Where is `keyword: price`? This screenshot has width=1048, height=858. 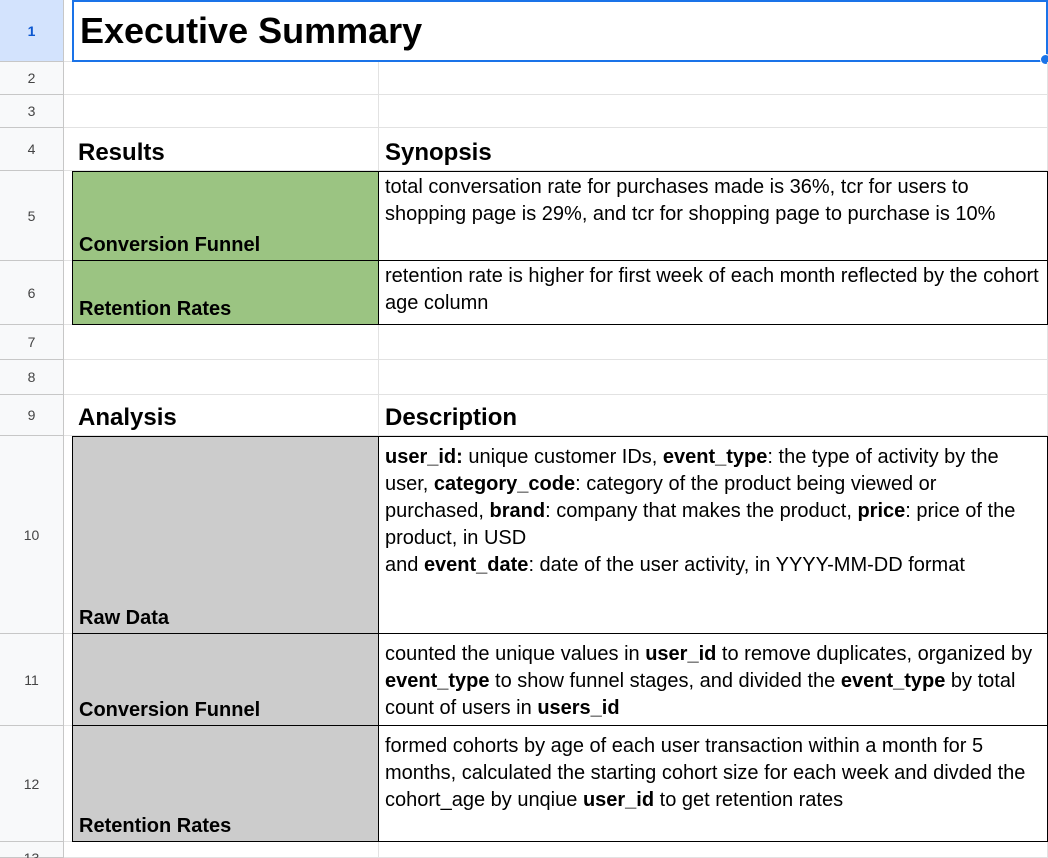
keyword: price is located at coordinates (881, 511).